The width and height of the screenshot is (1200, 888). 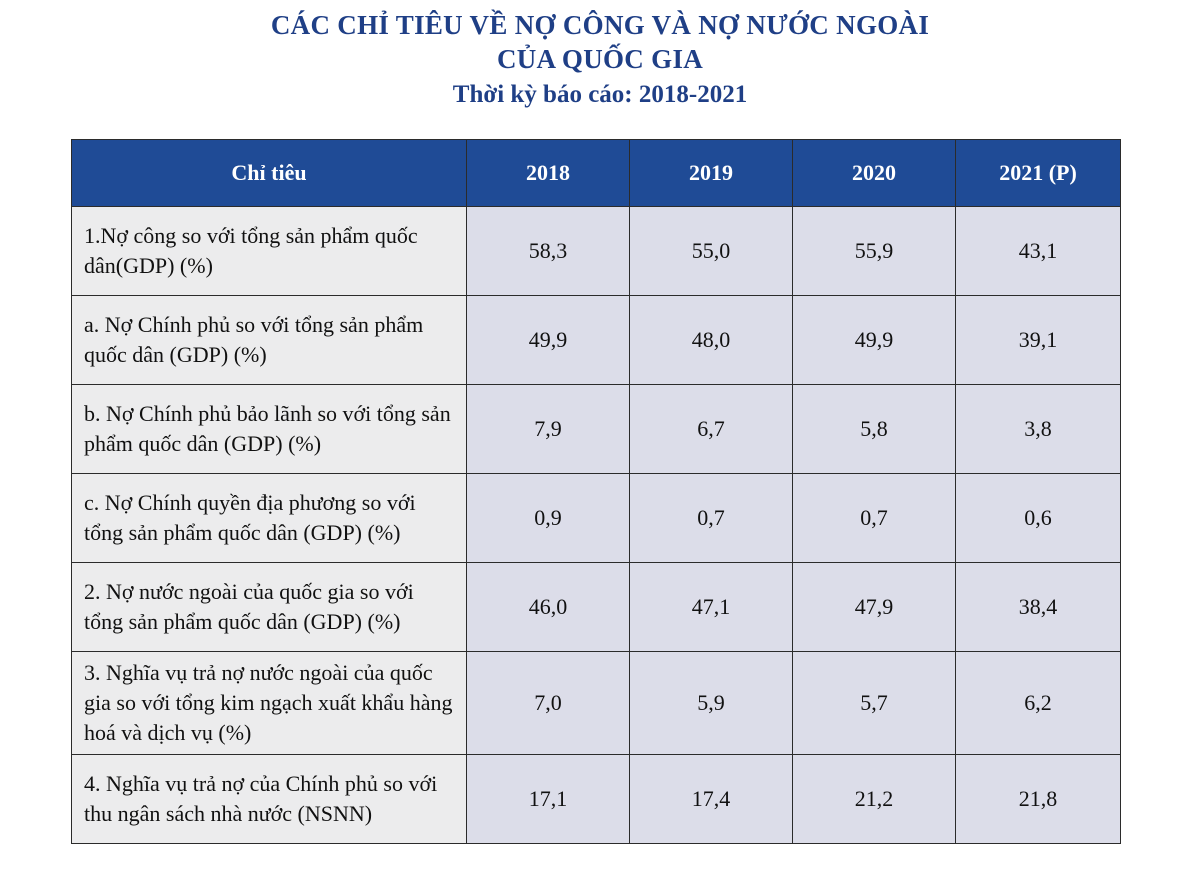 I want to click on cell-2019: 6,7, so click(x=711, y=429).